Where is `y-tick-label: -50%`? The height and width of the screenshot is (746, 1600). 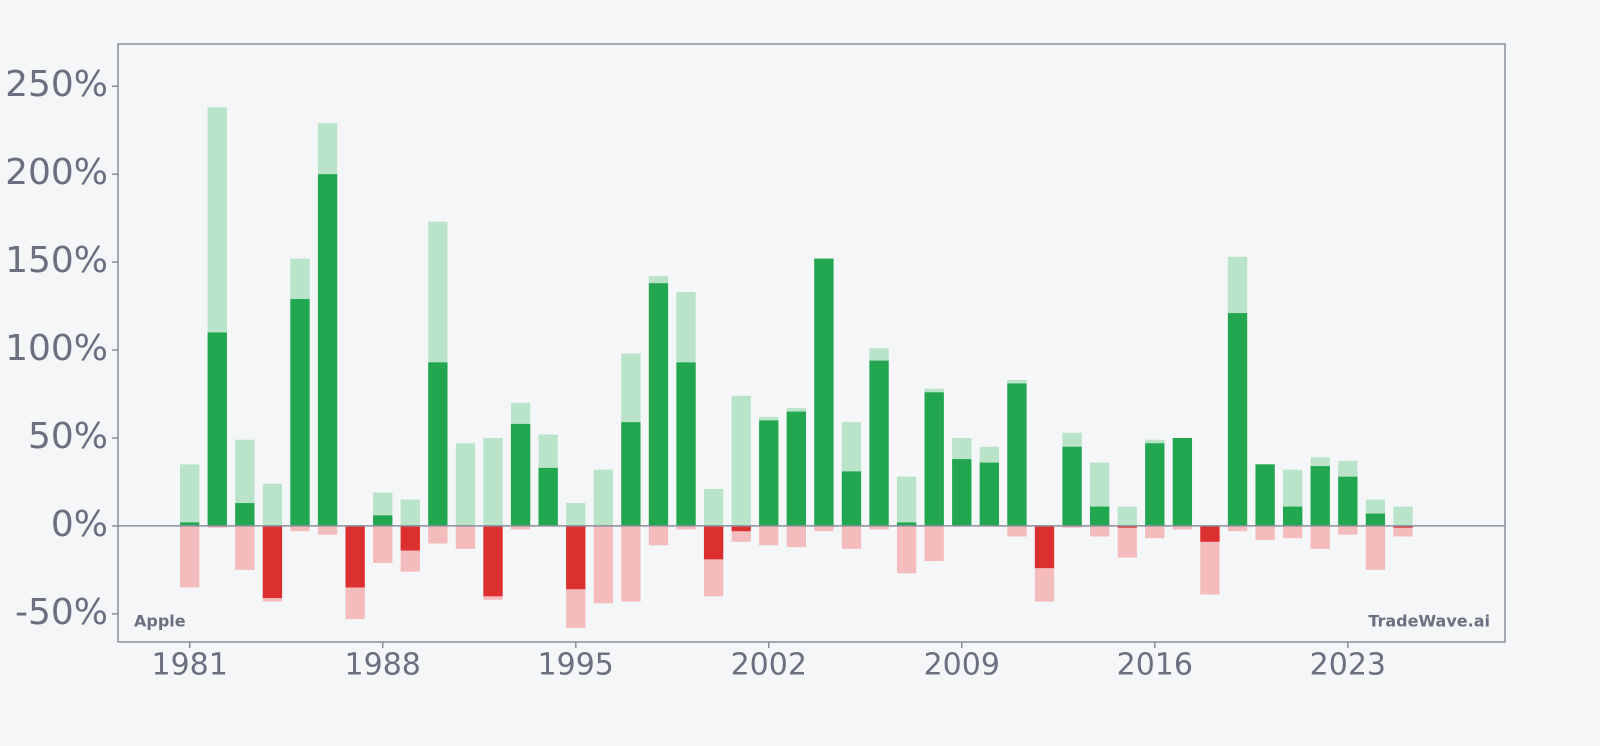
y-tick-label: -50% is located at coordinates (61, 612).